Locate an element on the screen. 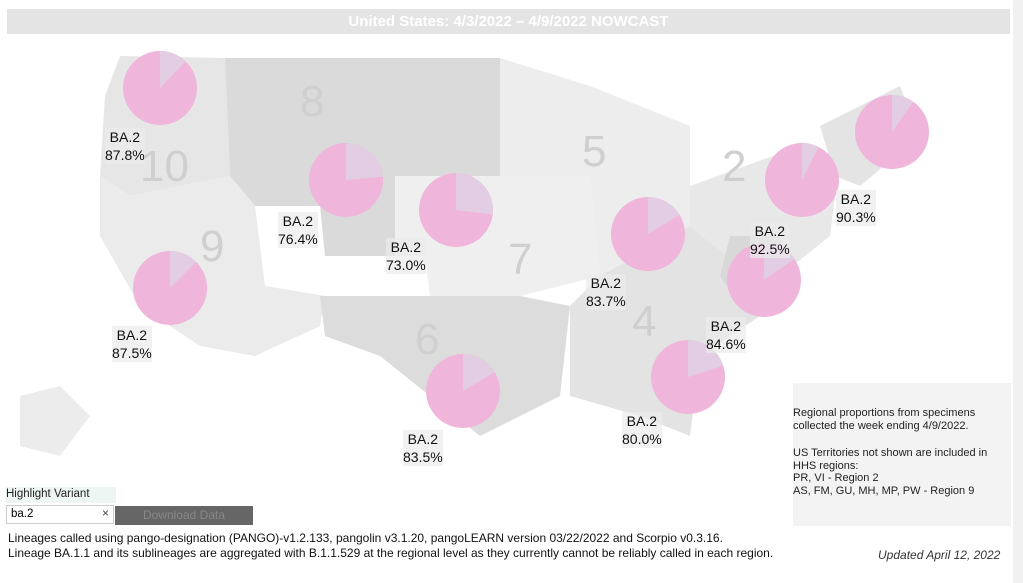  scrollbar is located at coordinates (1018, 291).